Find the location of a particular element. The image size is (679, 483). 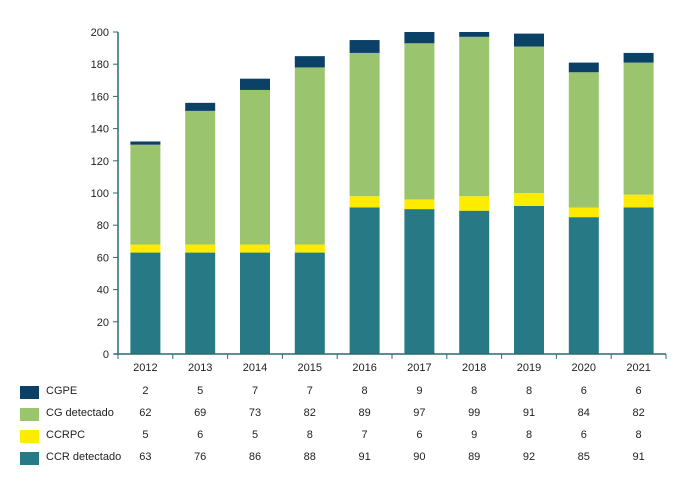

bar-segment-cgpe-2018 is located at coordinates (474, 34).